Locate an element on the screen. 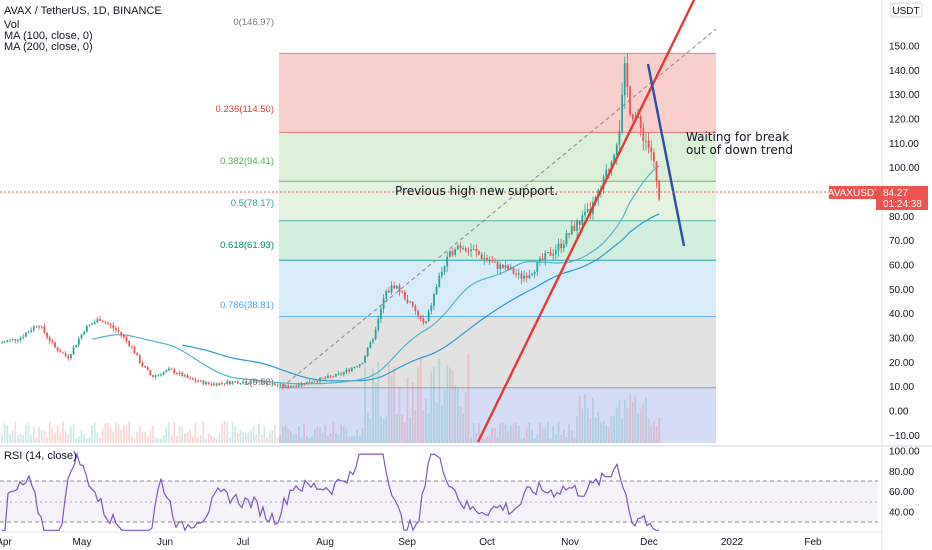  waiting-annotation-line2: out of down trend is located at coordinates (739, 150).